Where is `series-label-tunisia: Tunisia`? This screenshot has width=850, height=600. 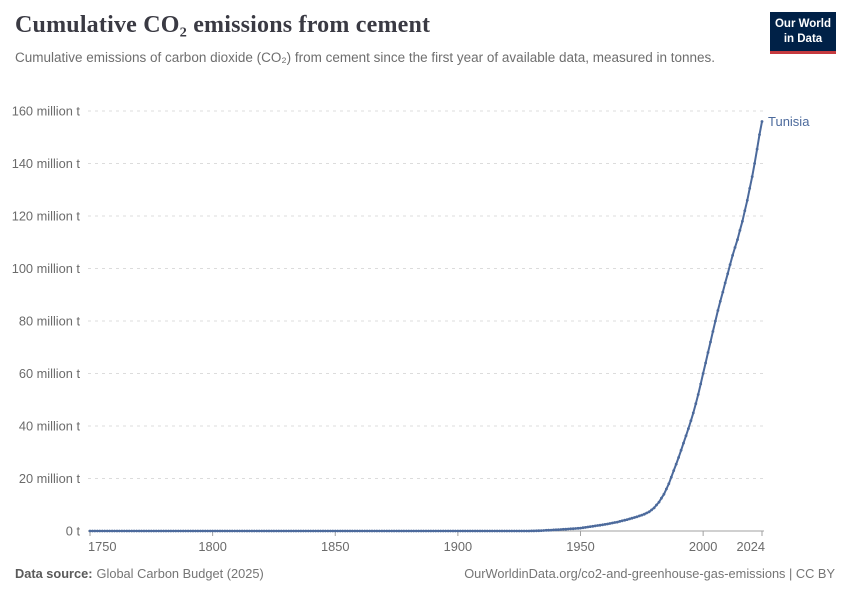 series-label-tunisia: Tunisia is located at coordinates (789, 121).